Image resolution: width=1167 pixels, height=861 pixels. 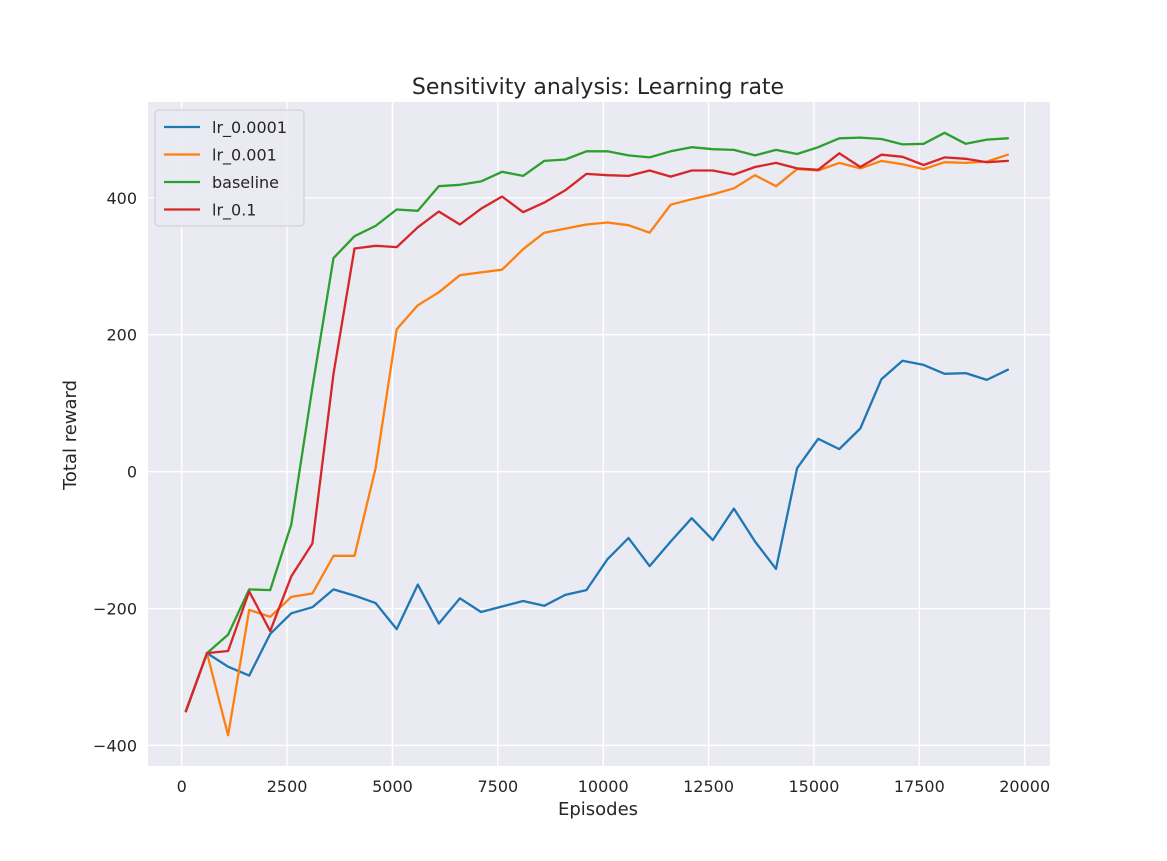 What do you see at coordinates (603, 786) in the screenshot?
I see `x-tick-label: 10000` at bounding box center [603, 786].